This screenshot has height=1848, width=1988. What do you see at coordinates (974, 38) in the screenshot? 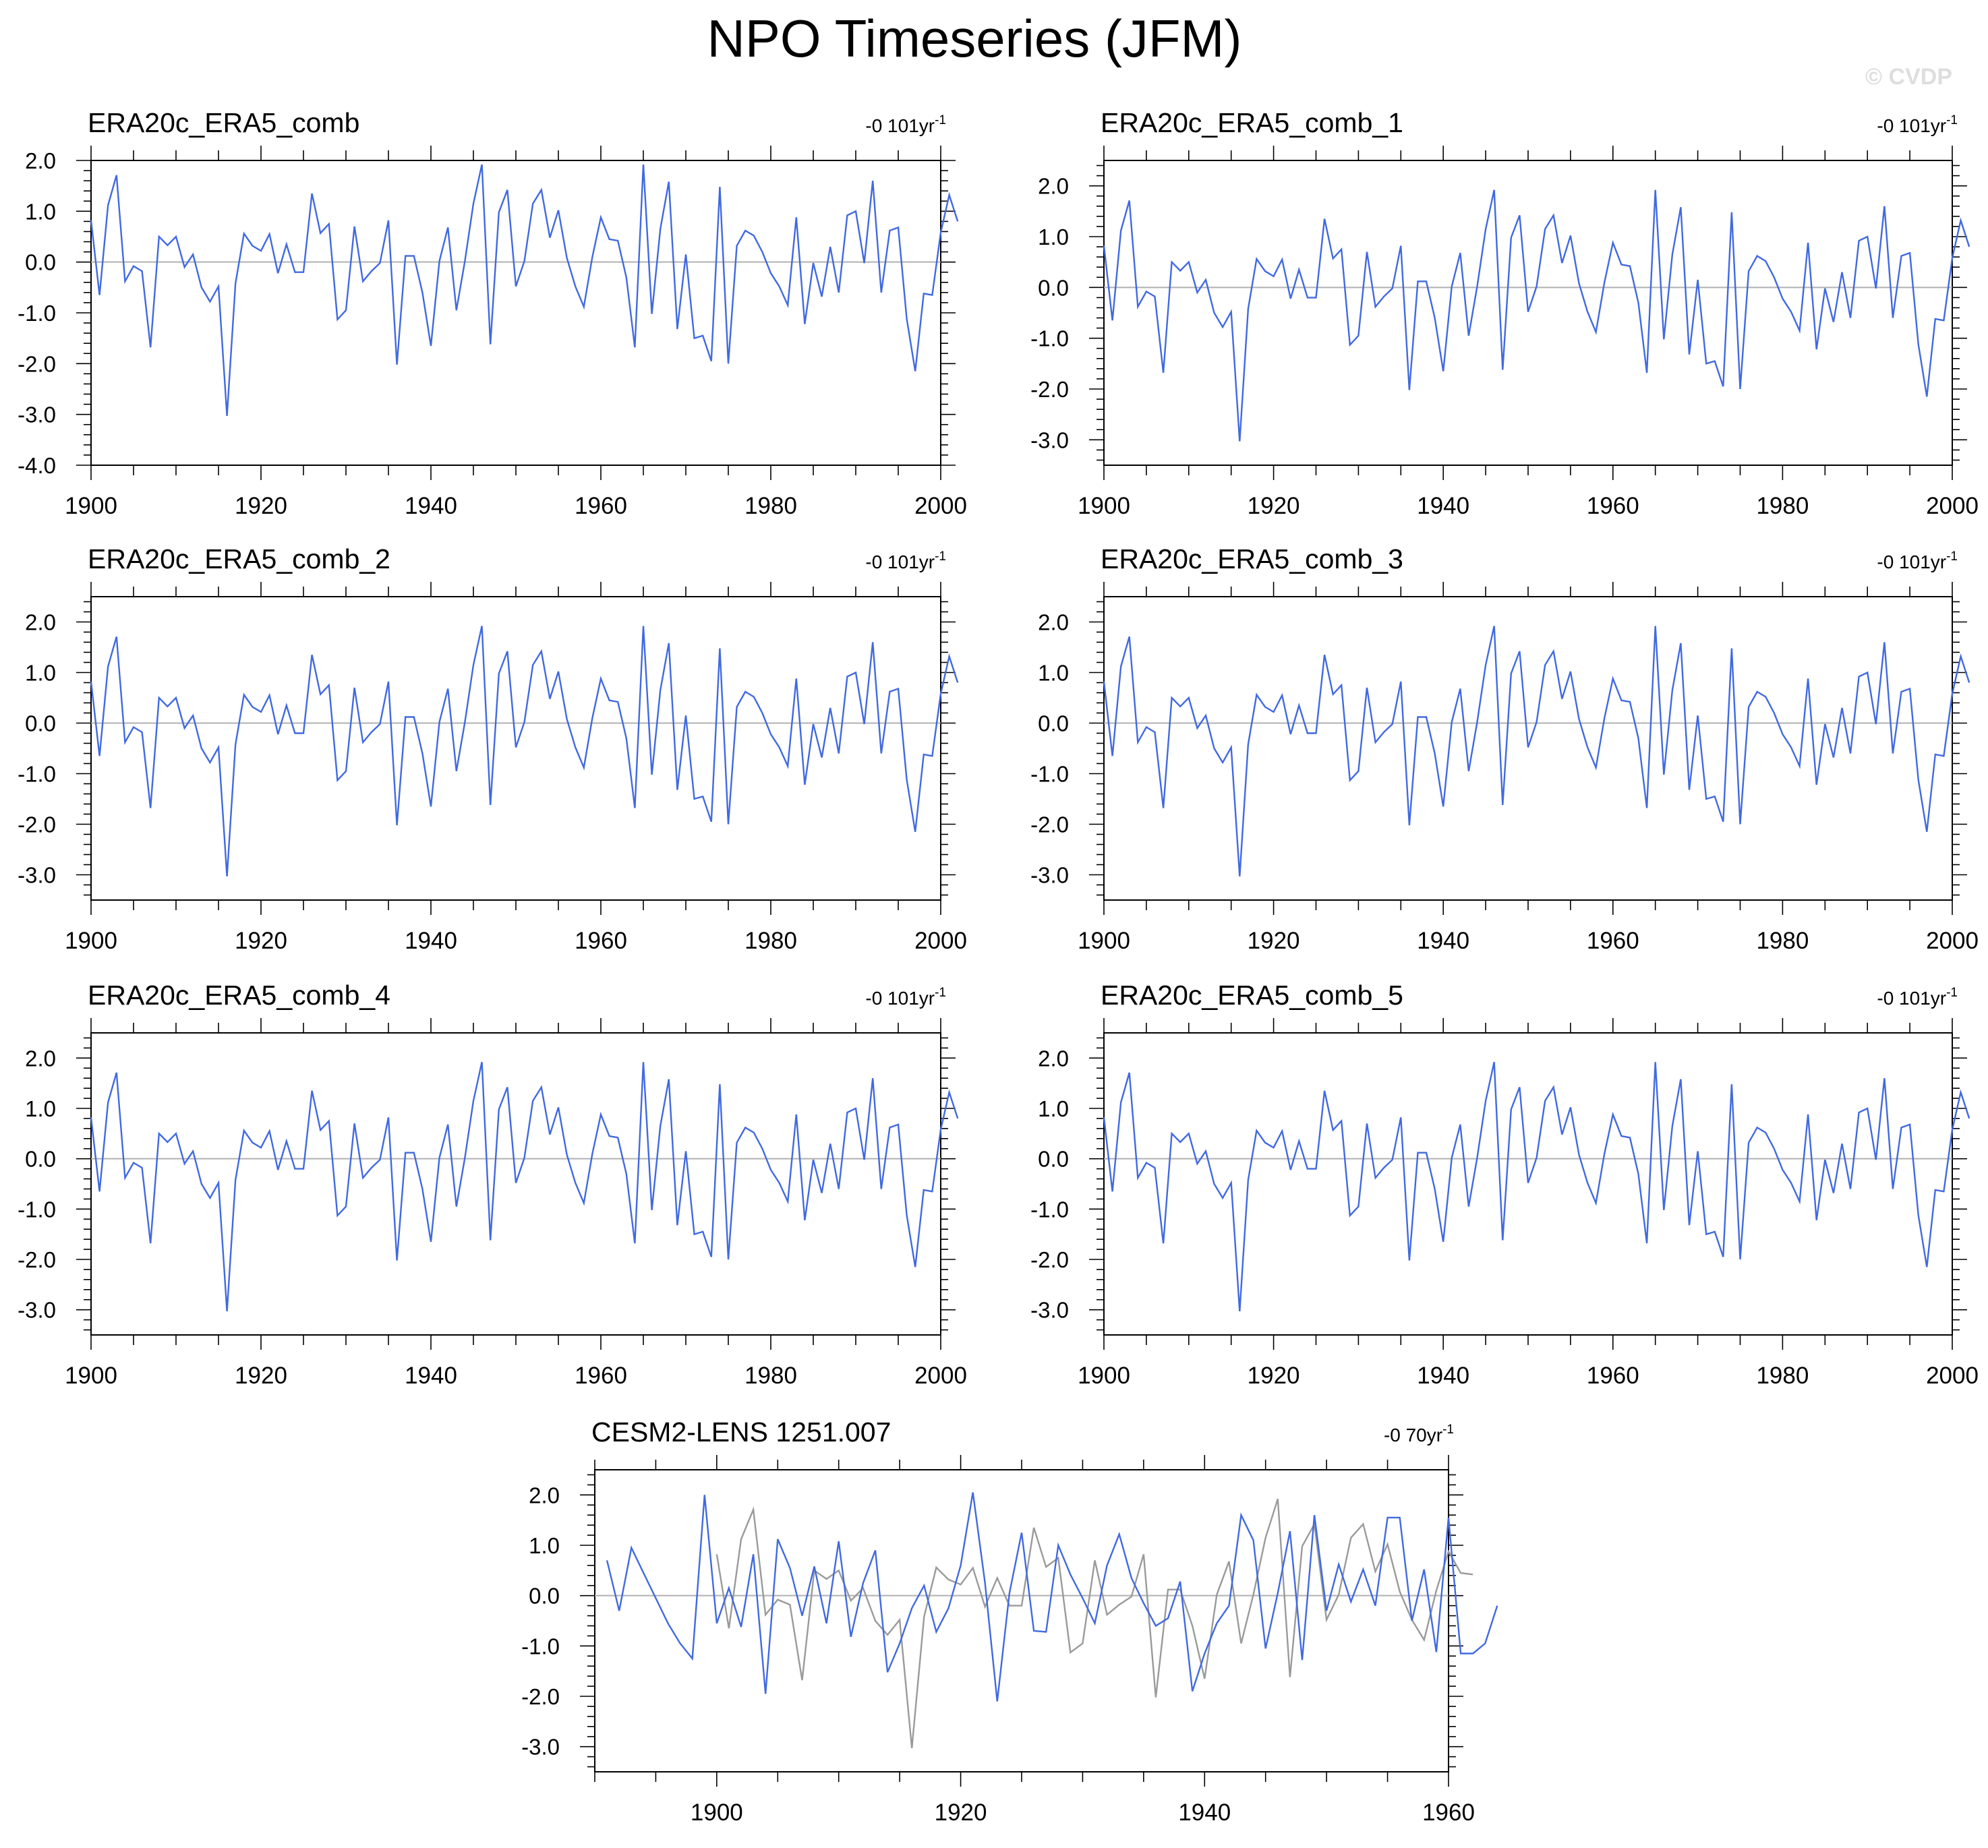
I see `figure-title: NPO Timeseries (JFM)` at bounding box center [974, 38].